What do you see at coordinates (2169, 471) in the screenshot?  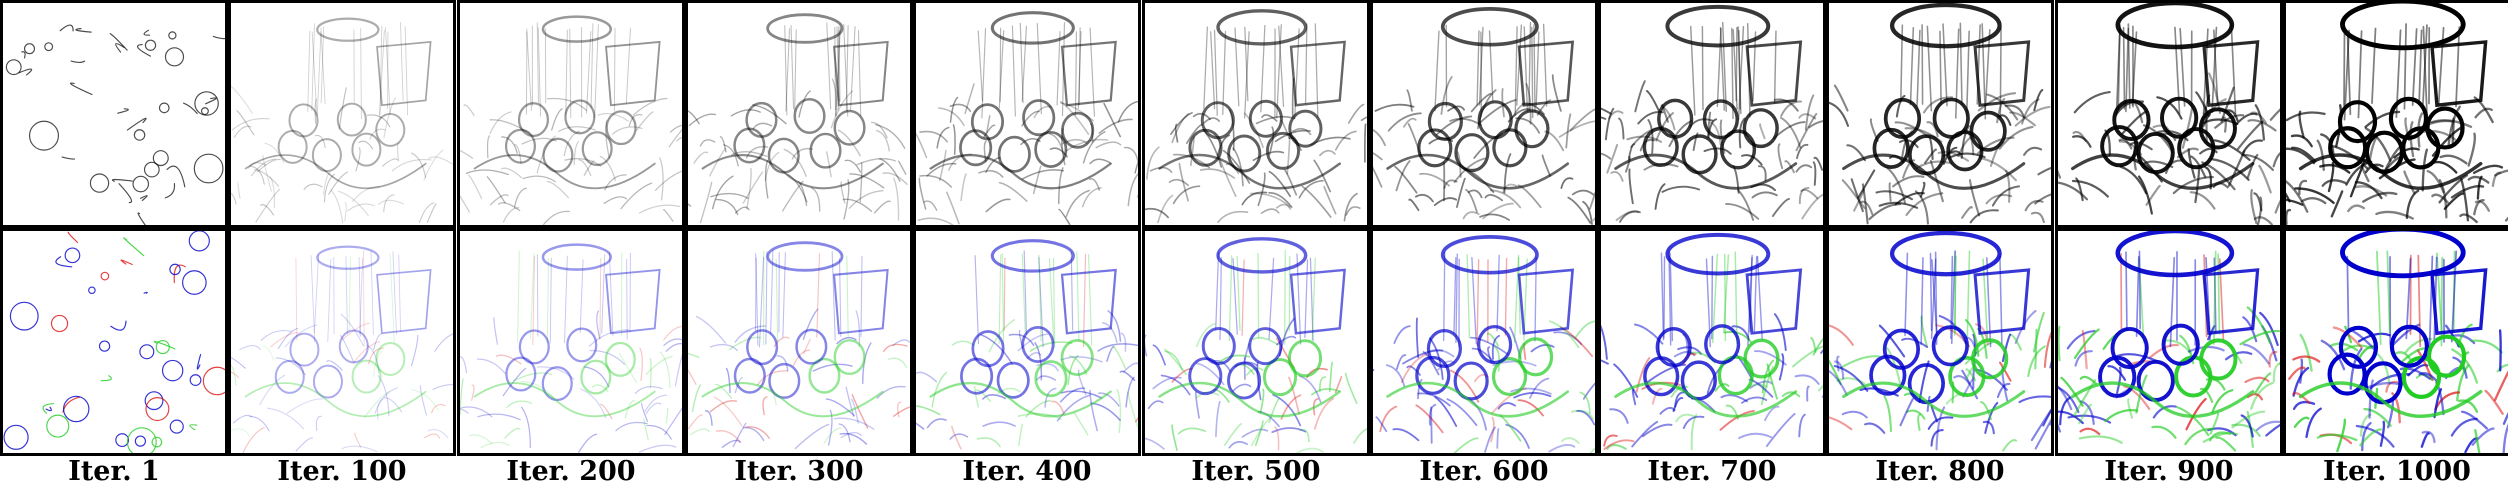 I see `iteration-label: Iter. 900` at bounding box center [2169, 471].